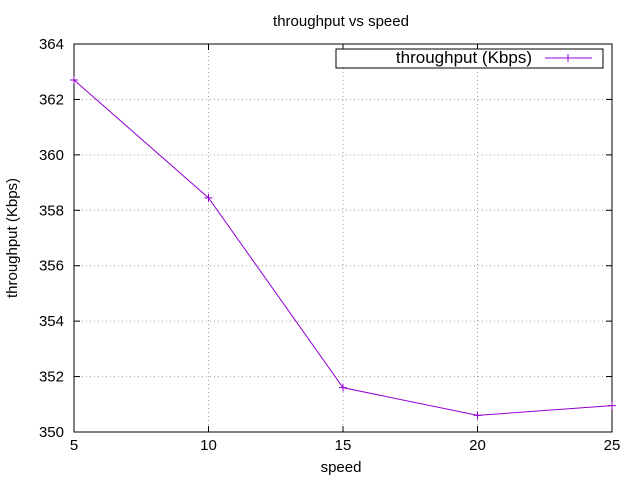  What do you see at coordinates (477, 445) in the screenshot?
I see `x-tick-label: 20` at bounding box center [477, 445].